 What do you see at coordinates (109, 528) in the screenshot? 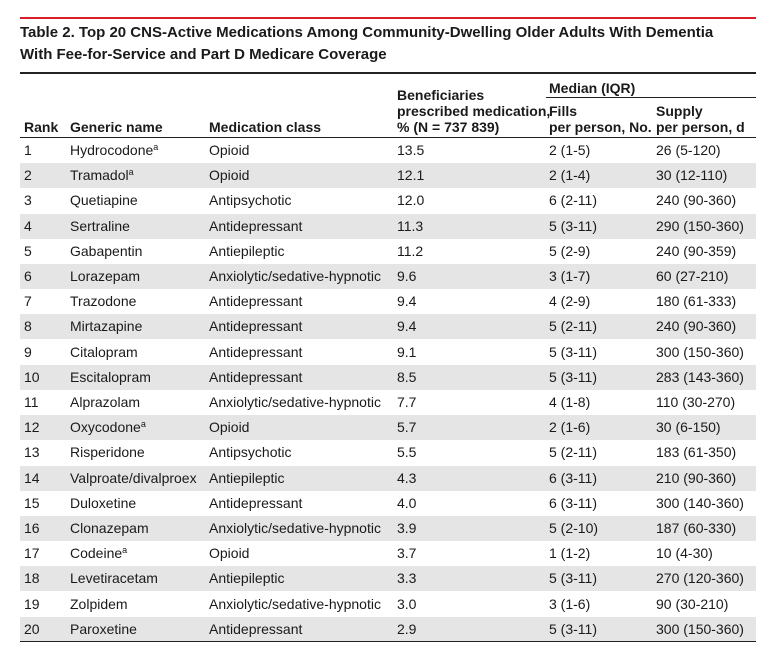
I see `cell-generic-name-text: Clonazepam` at bounding box center [109, 528].